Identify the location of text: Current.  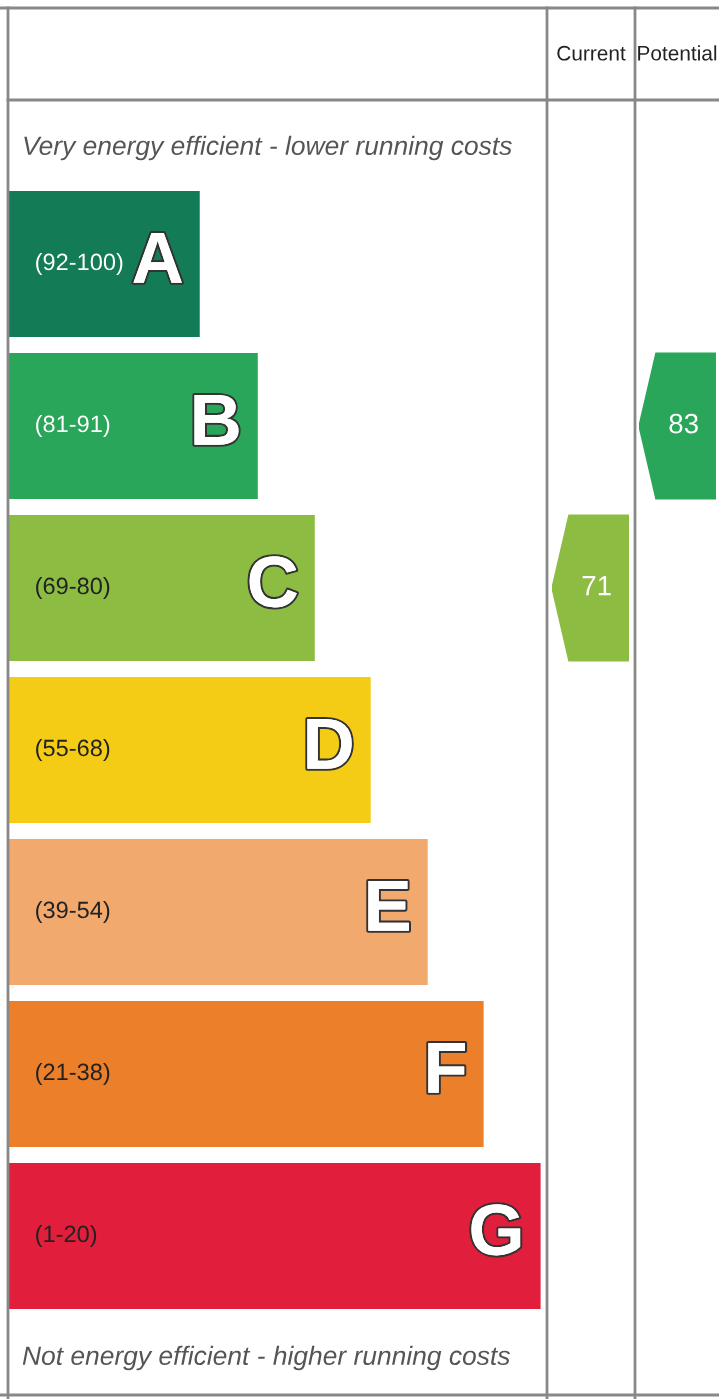
(591, 53).